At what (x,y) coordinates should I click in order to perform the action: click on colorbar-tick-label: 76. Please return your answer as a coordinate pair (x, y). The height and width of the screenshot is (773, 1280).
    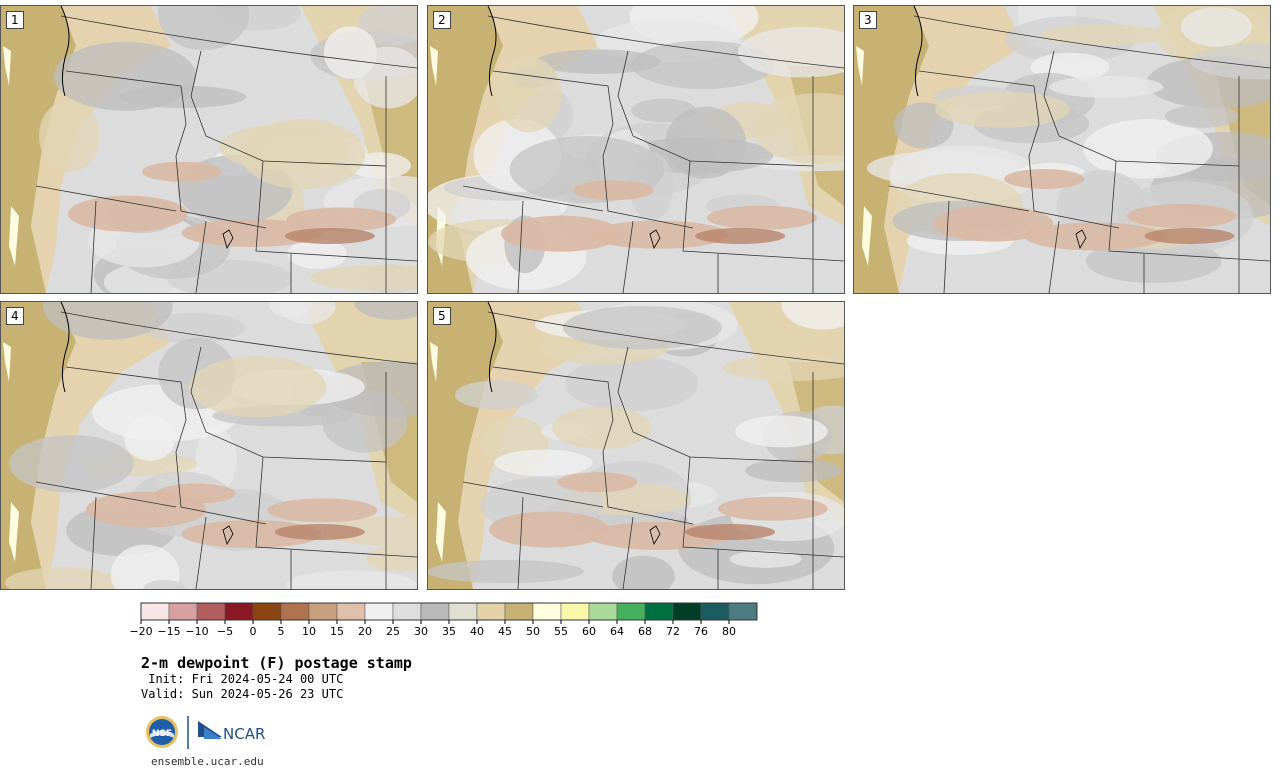
    Looking at the image, I should click on (701, 631).